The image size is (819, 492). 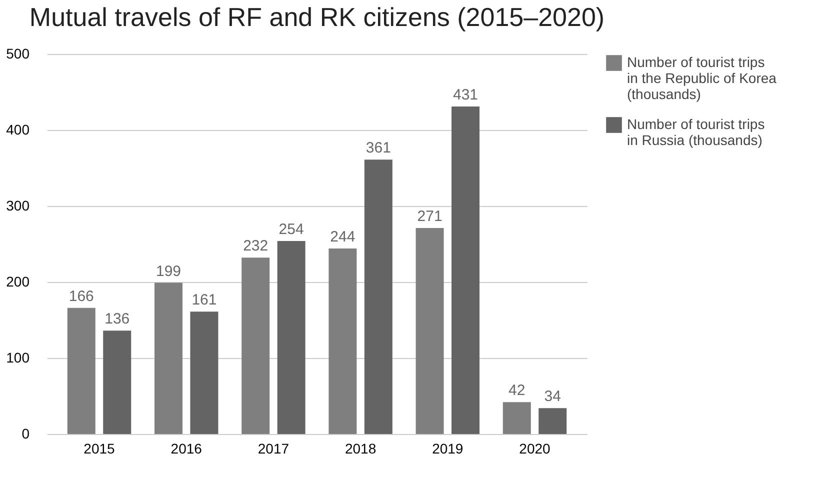 What do you see at coordinates (360, 448) in the screenshot?
I see `x-tick-label: 2018` at bounding box center [360, 448].